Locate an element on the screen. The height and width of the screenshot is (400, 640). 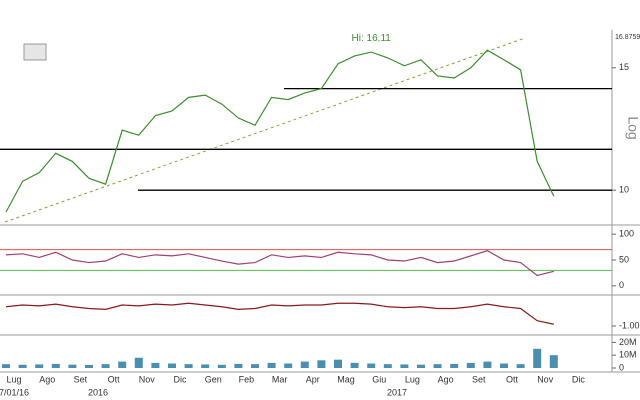
x-tick-label: Apr is located at coordinates (313, 379).